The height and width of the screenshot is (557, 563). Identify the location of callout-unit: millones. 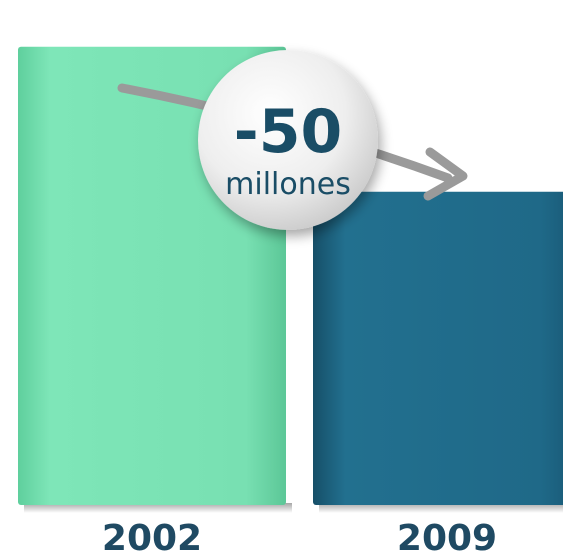
(288, 184).